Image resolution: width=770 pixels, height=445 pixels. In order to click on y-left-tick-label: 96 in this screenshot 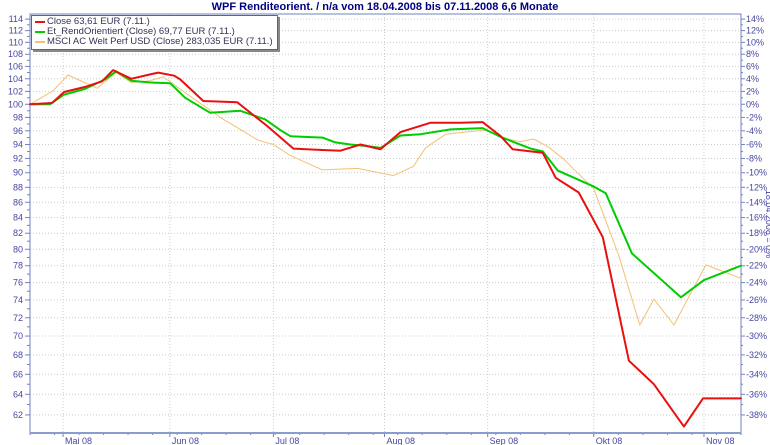, I will do `click(18, 131)`.